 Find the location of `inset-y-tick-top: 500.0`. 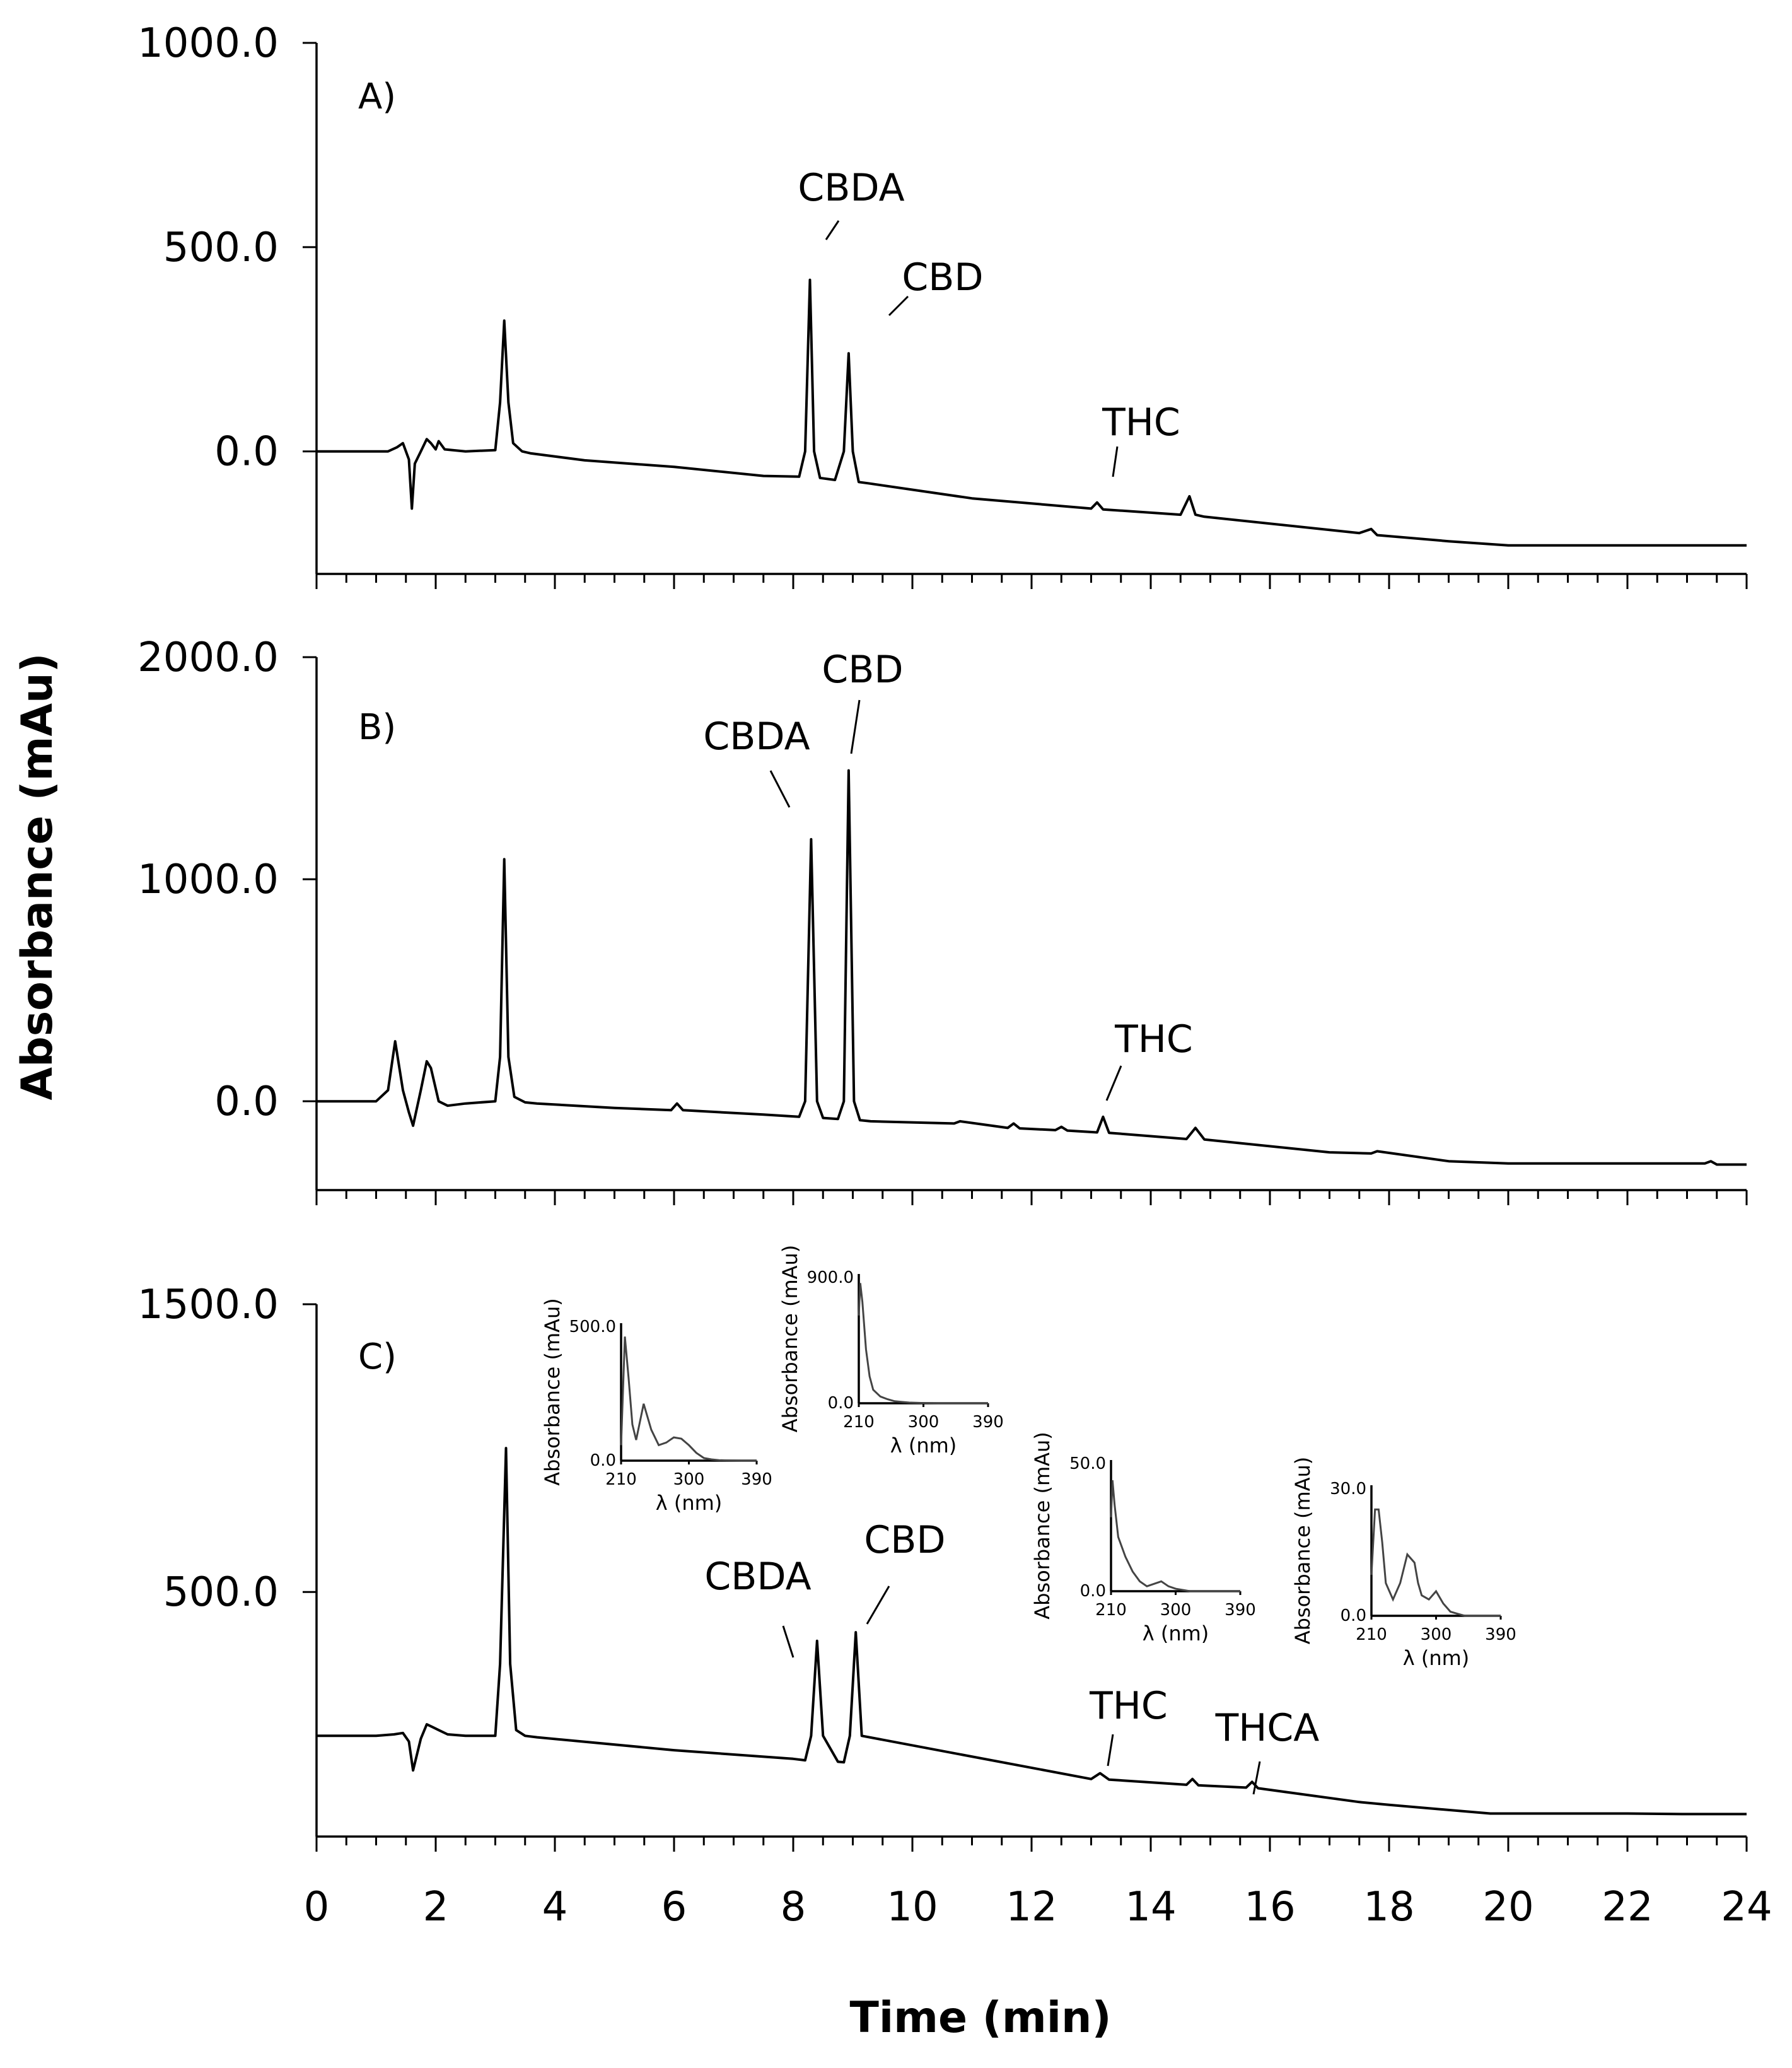

inset-y-tick-top: 500.0 is located at coordinates (592, 1326).